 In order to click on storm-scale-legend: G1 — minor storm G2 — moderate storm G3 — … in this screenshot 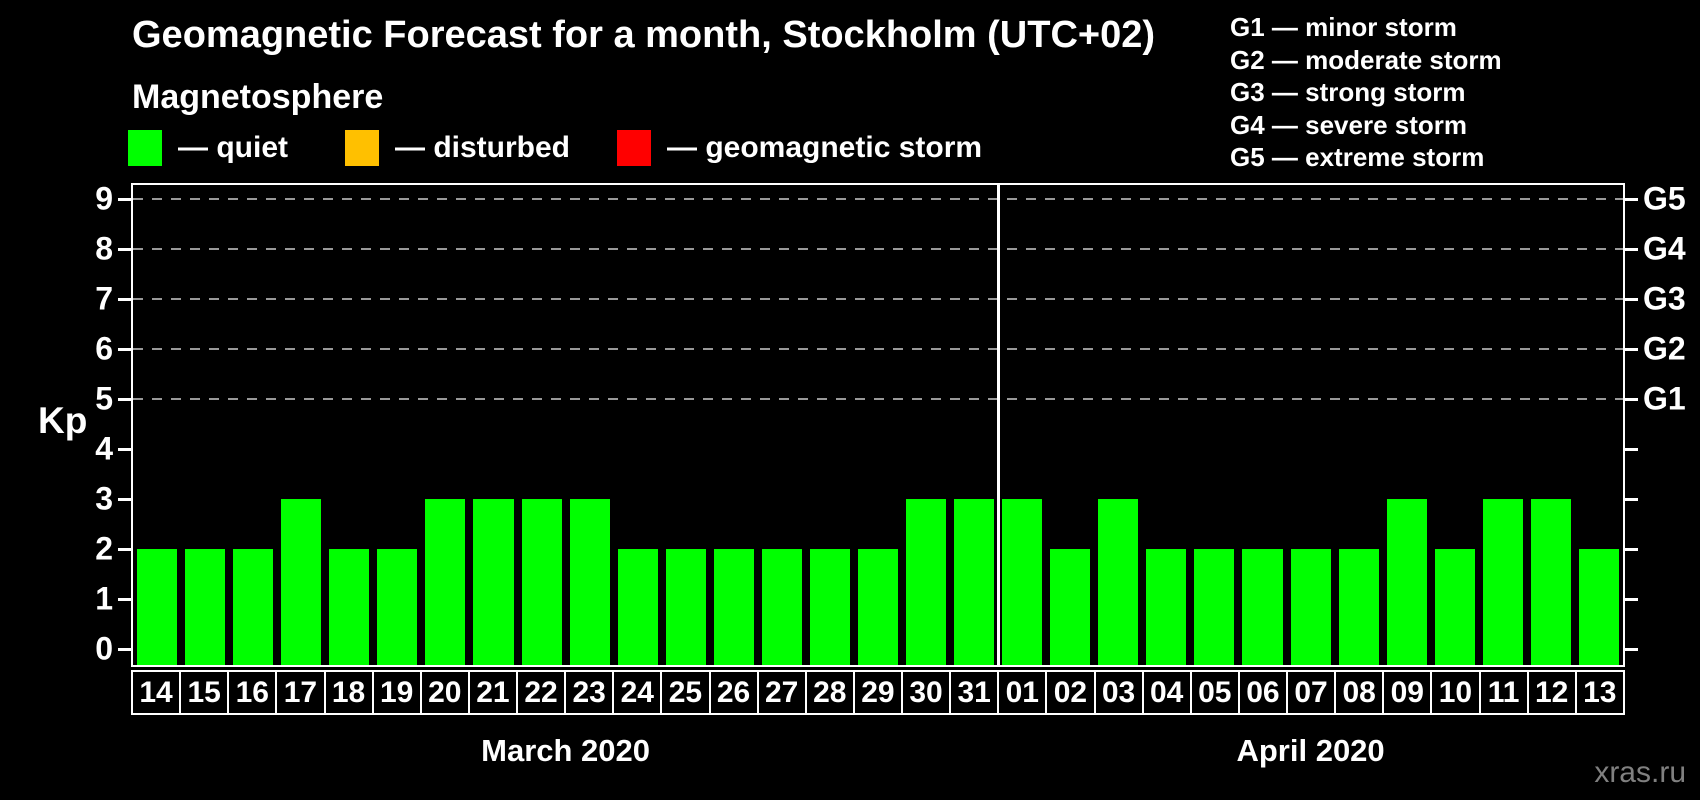, I will do `click(1366, 92)`.